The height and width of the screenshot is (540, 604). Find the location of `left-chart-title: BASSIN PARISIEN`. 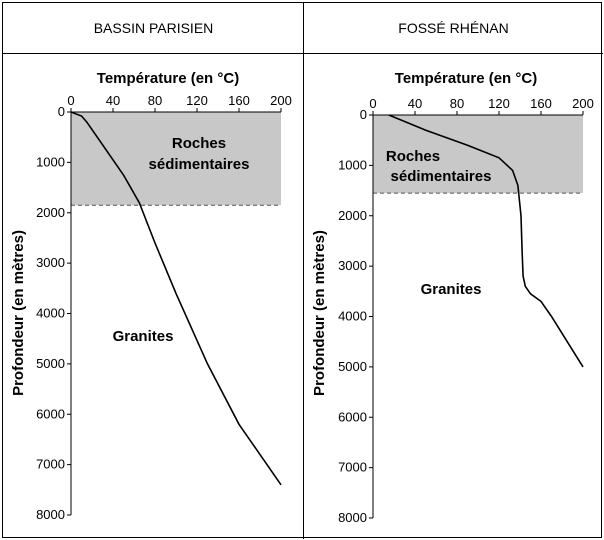

left-chart-title: BASSIN PARISIEN is located at coordinates (153, 28).